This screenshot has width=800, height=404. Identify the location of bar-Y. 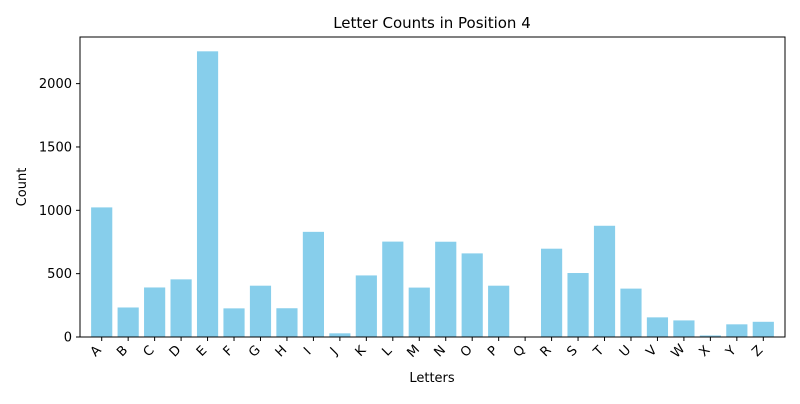
(737, 330).